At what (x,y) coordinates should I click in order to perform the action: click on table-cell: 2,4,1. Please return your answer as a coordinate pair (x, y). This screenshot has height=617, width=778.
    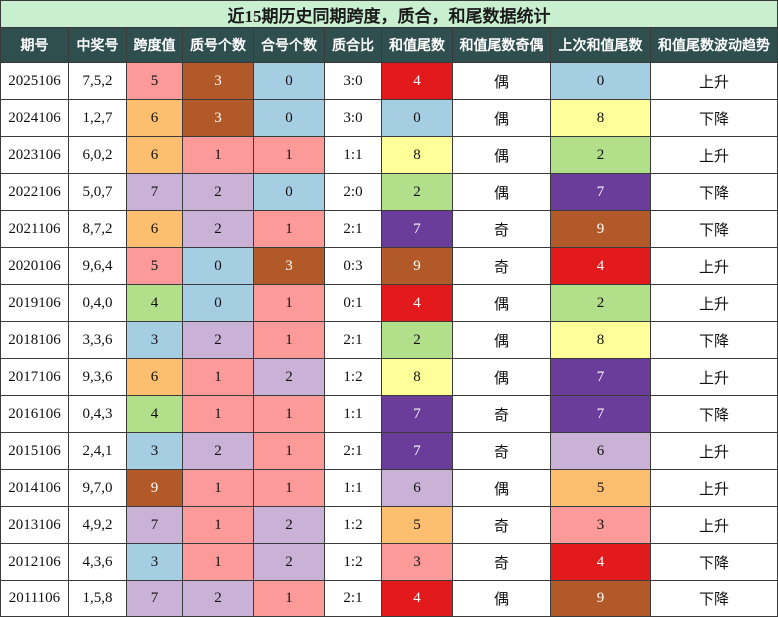
    Looking at the image, I should click on (98, 451).